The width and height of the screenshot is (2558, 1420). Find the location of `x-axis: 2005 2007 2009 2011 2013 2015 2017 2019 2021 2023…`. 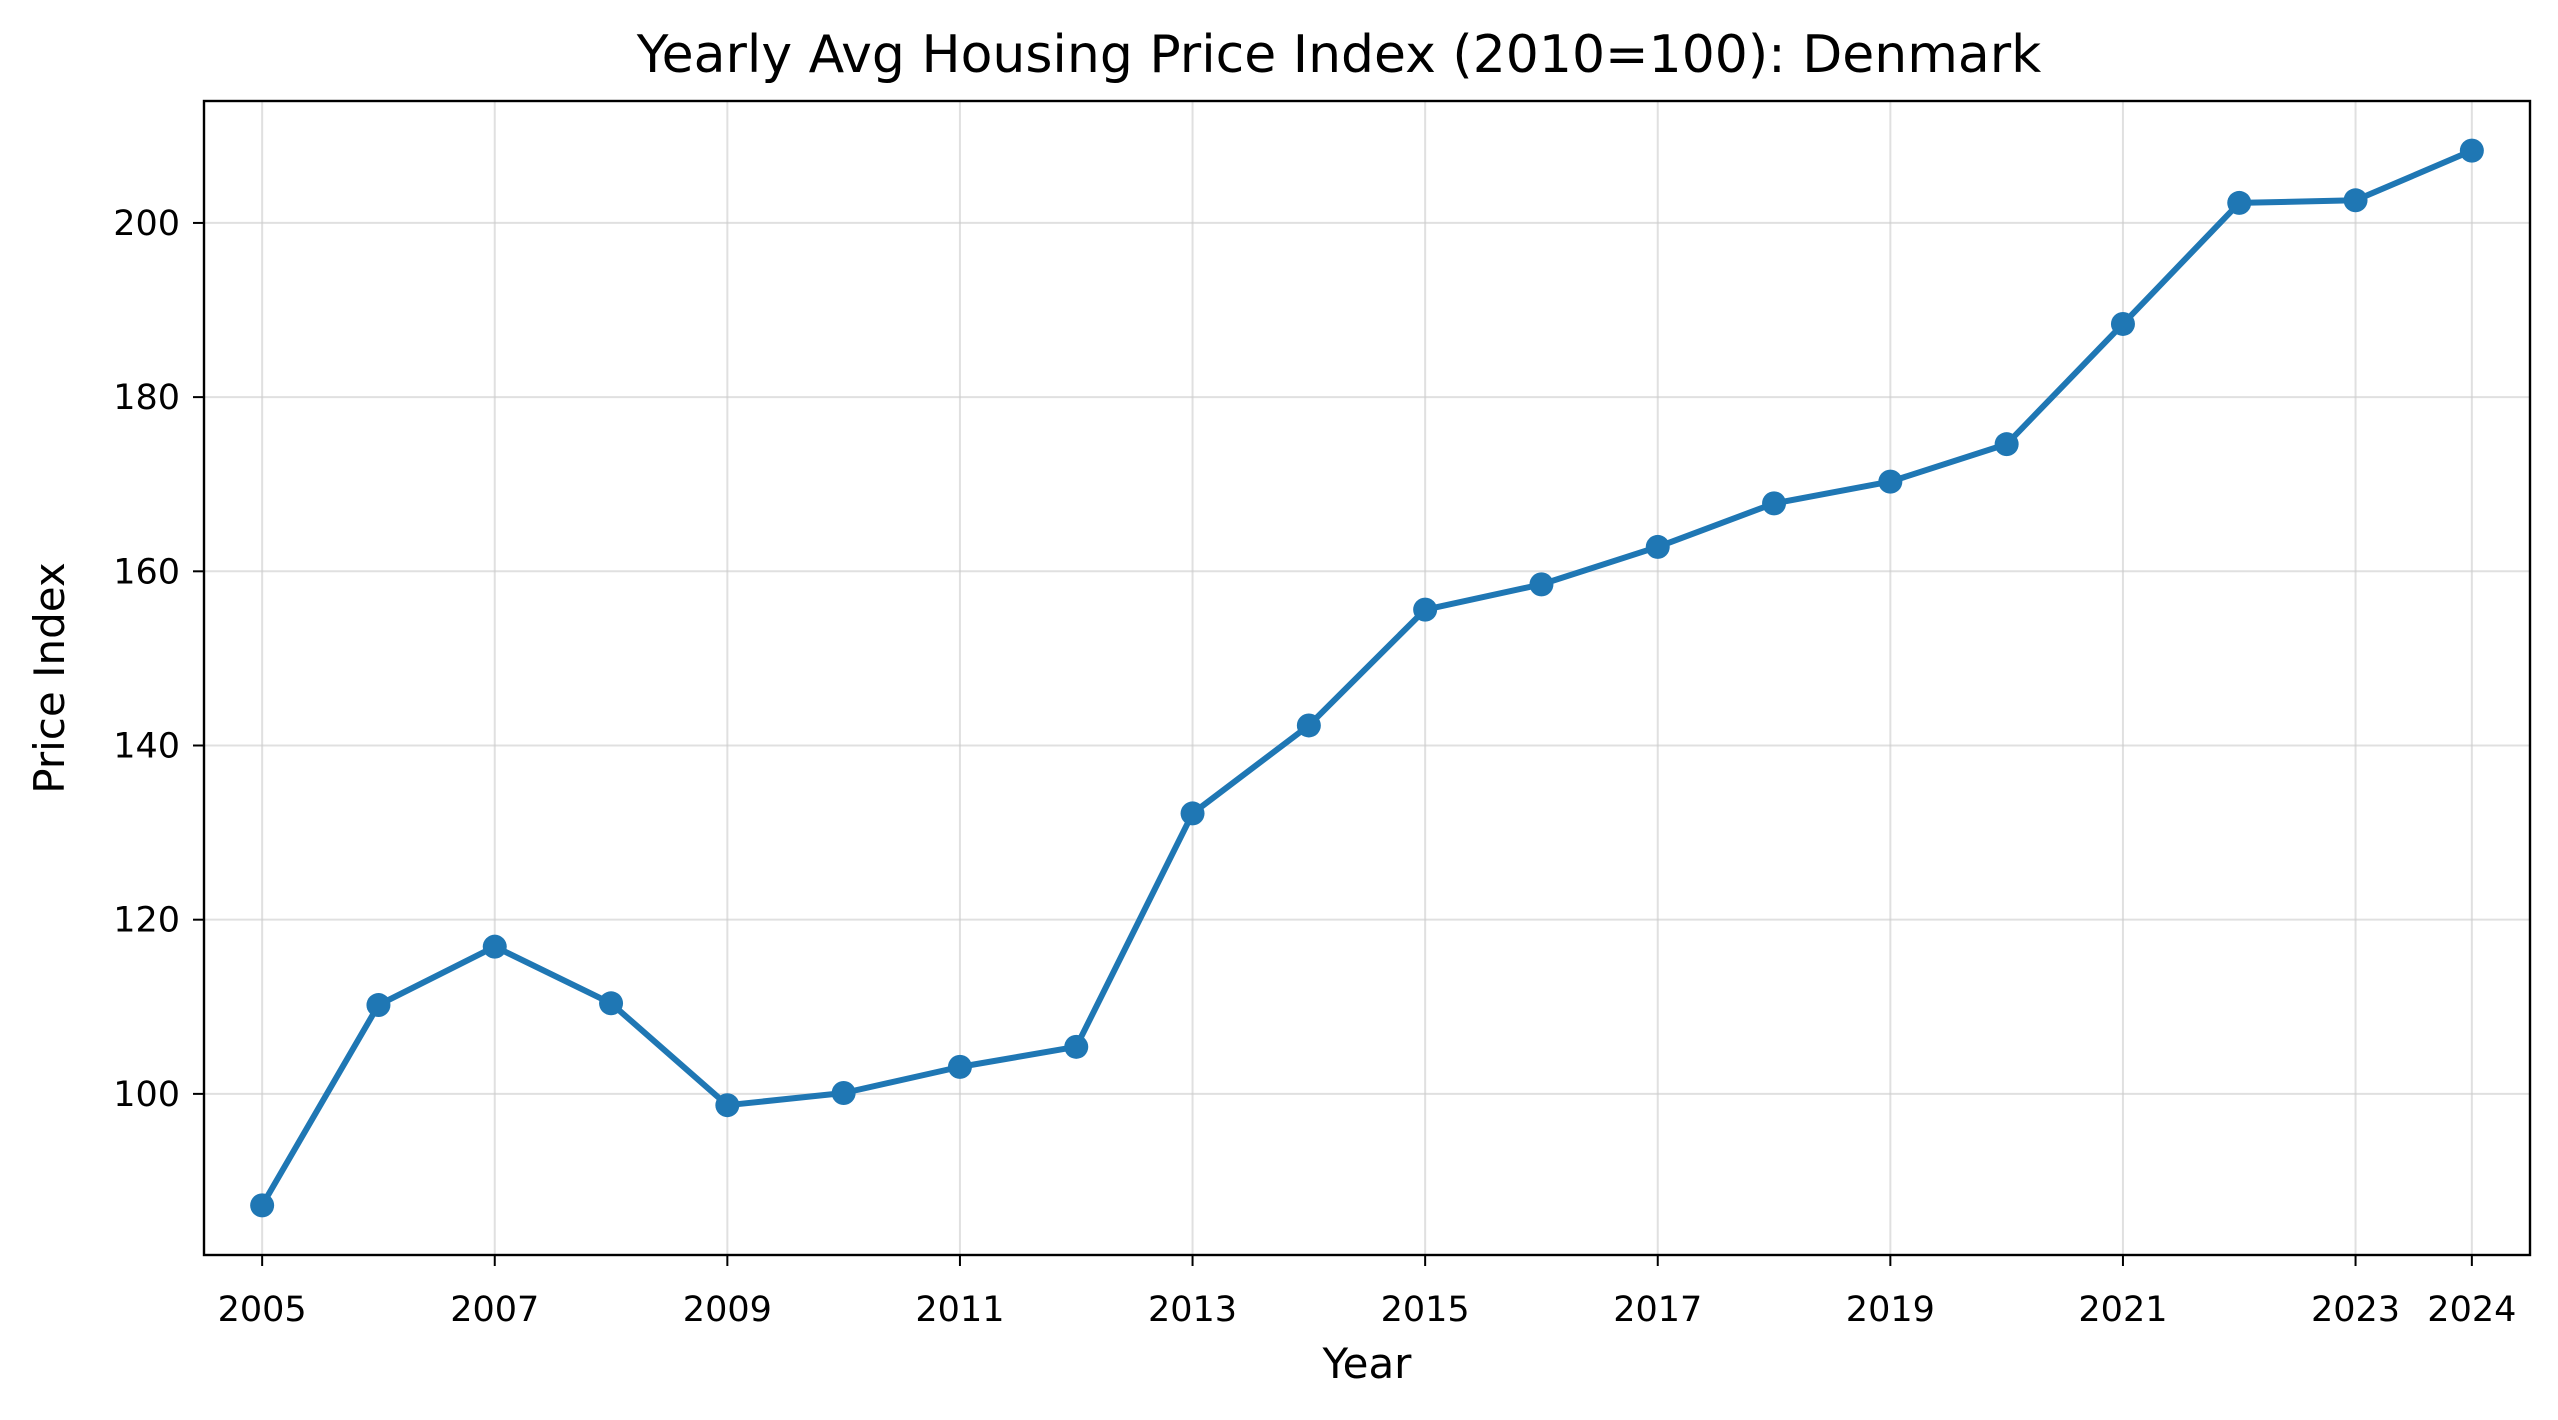

x-axis: 2005 2007 2009 2011 2013 2015 2017 2019 2021 2023… is located at coordinates (1367, 1292).